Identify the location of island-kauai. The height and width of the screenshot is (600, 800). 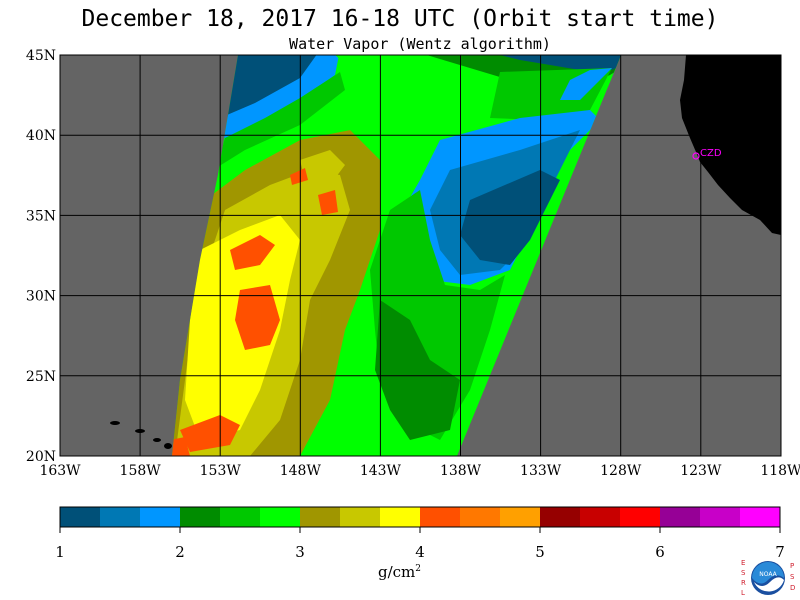
(115, 423).